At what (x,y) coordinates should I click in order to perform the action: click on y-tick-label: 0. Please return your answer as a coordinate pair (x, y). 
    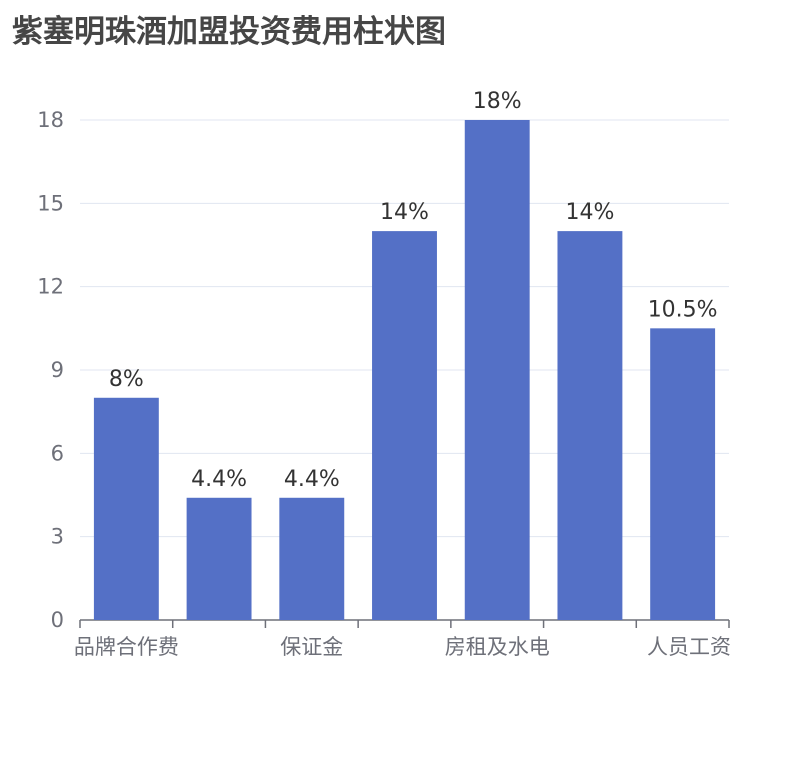
    Looking at the image, I should click on (57, 620).